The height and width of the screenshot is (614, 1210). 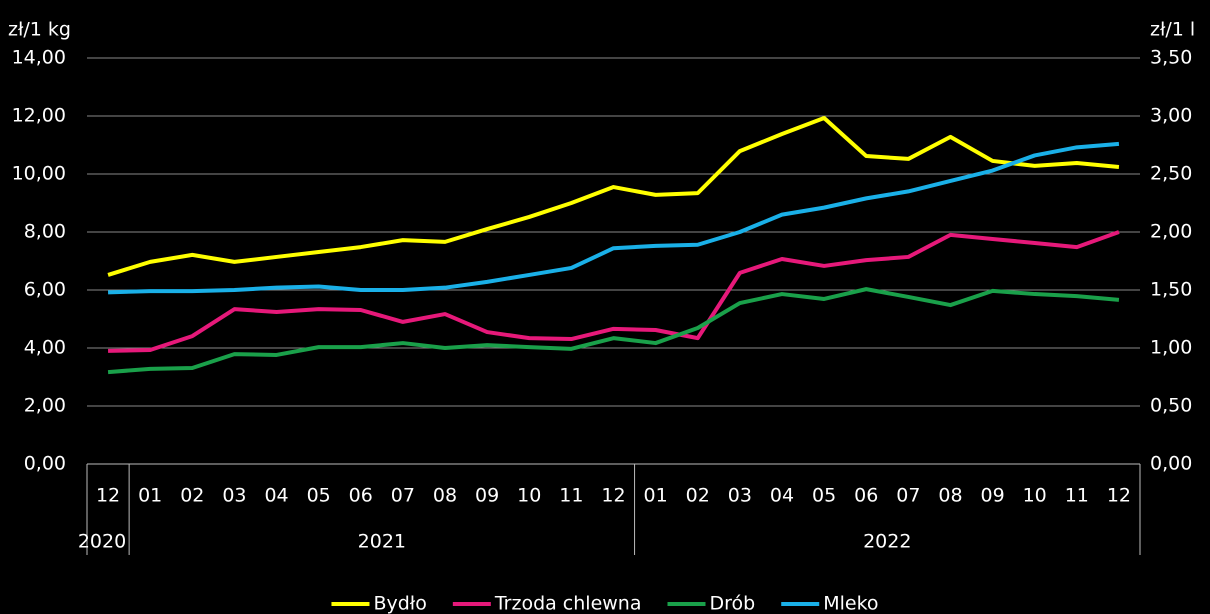 I want to click on y2-axis-label: zł/1 l, so click(x=1172, y=30).